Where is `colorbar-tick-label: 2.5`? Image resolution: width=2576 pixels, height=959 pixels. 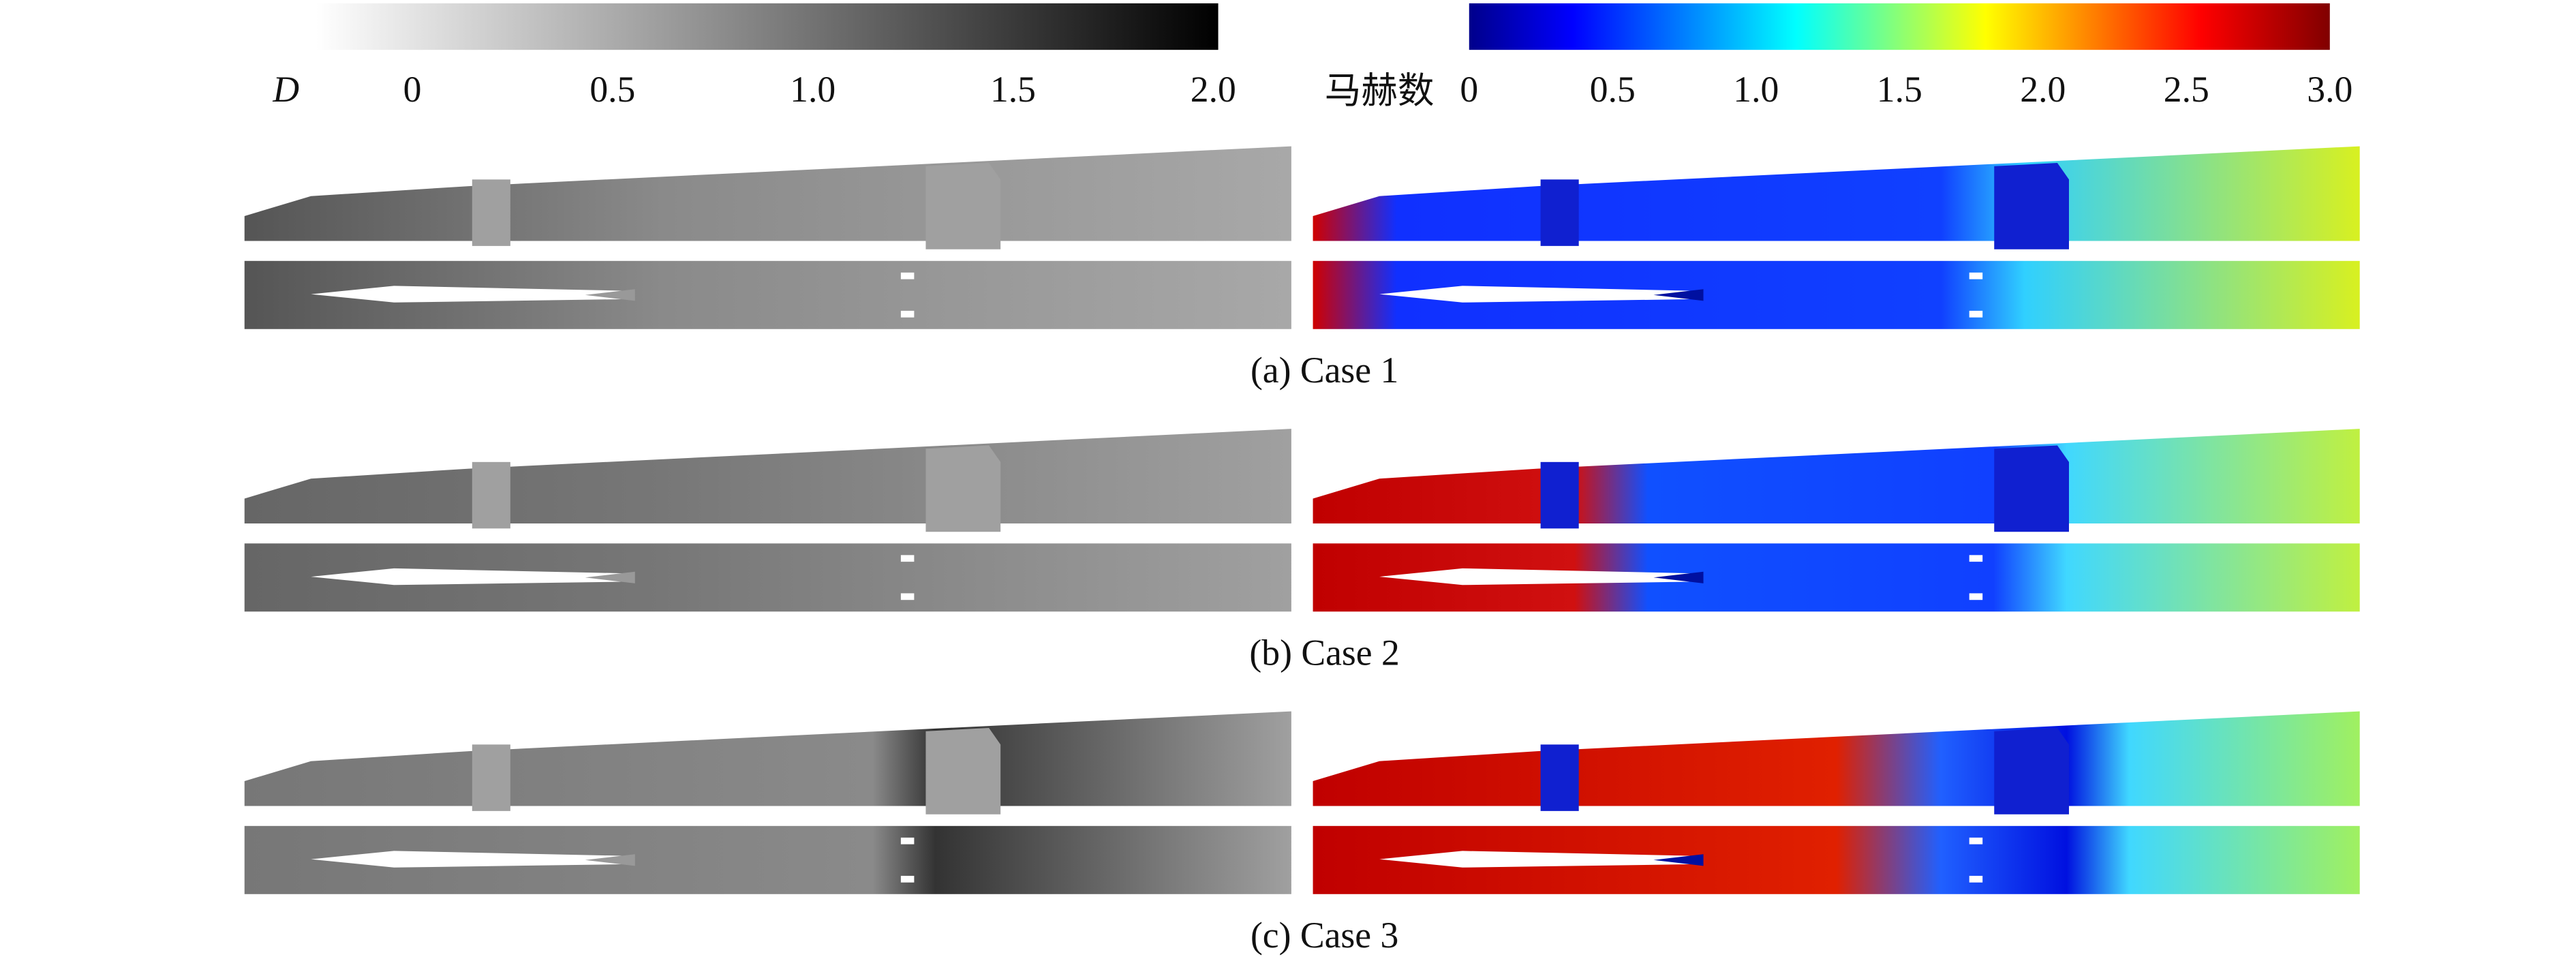 colorbar-tick-label: 2.5 is located at coordinates (2186, 90).